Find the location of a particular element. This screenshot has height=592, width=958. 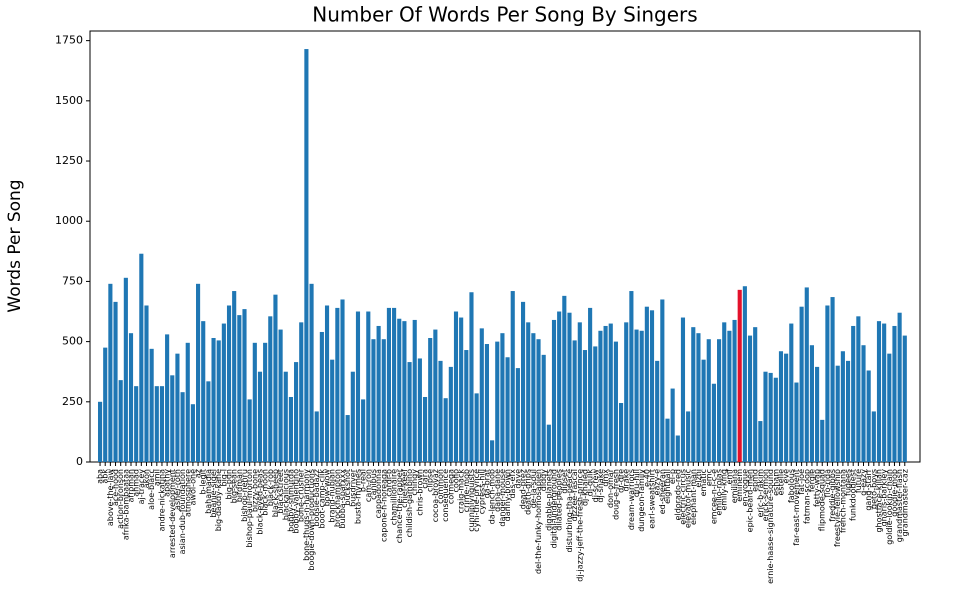

x-tick-label: crime-mob is located at coordinates (466, 490).